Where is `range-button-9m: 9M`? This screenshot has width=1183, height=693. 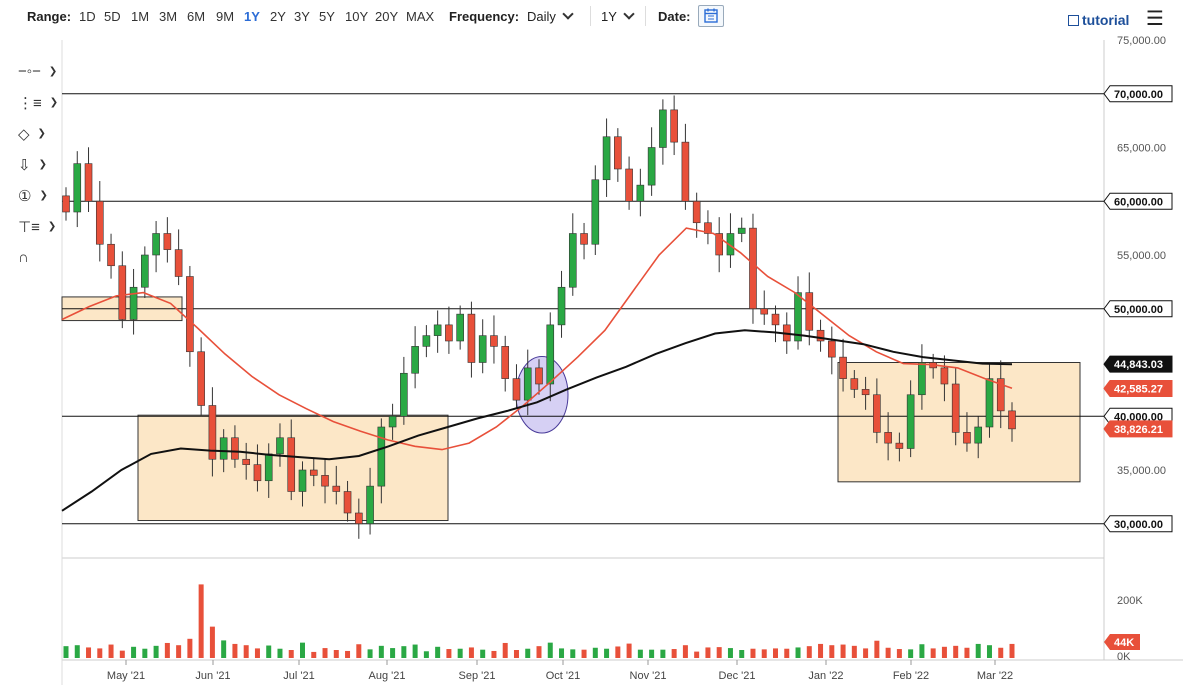 range-button-9m: 9M is located at coordinates (225, 16).